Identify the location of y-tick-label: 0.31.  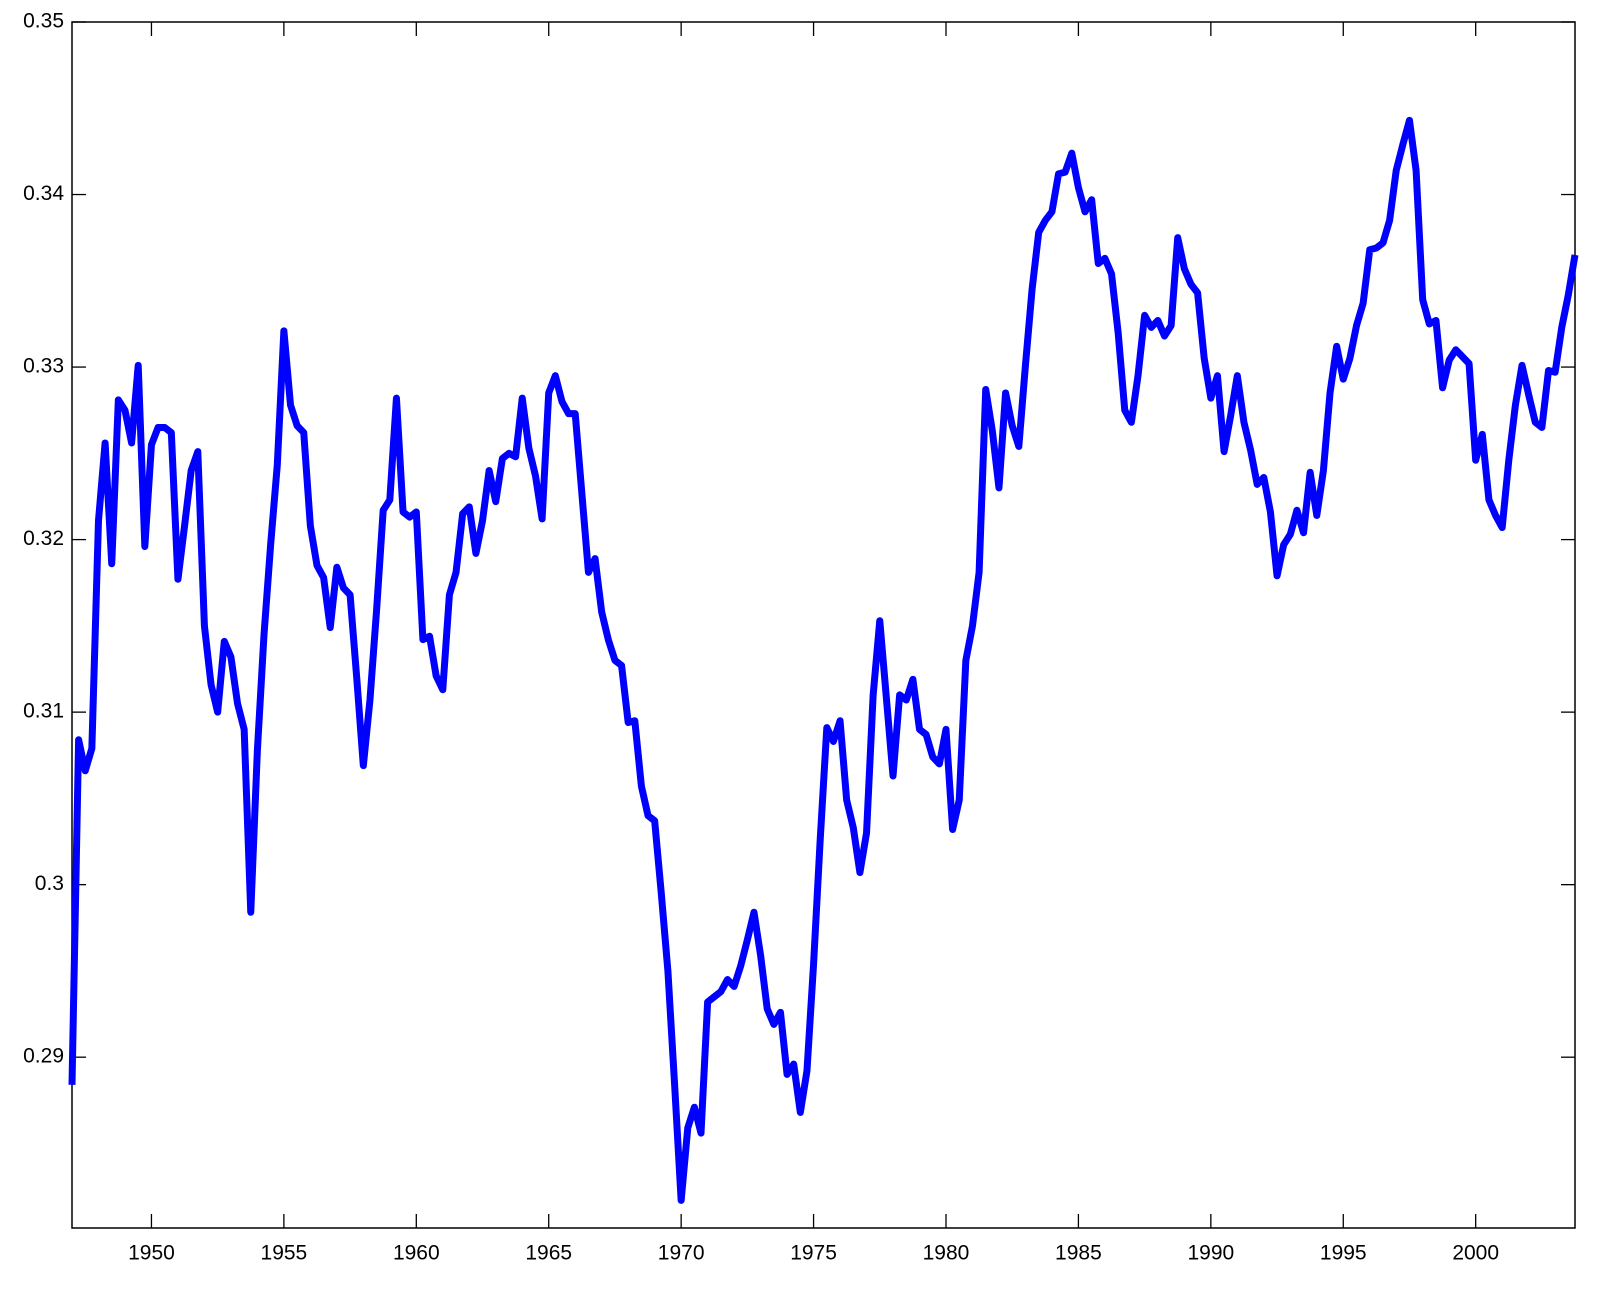
(43, 711).